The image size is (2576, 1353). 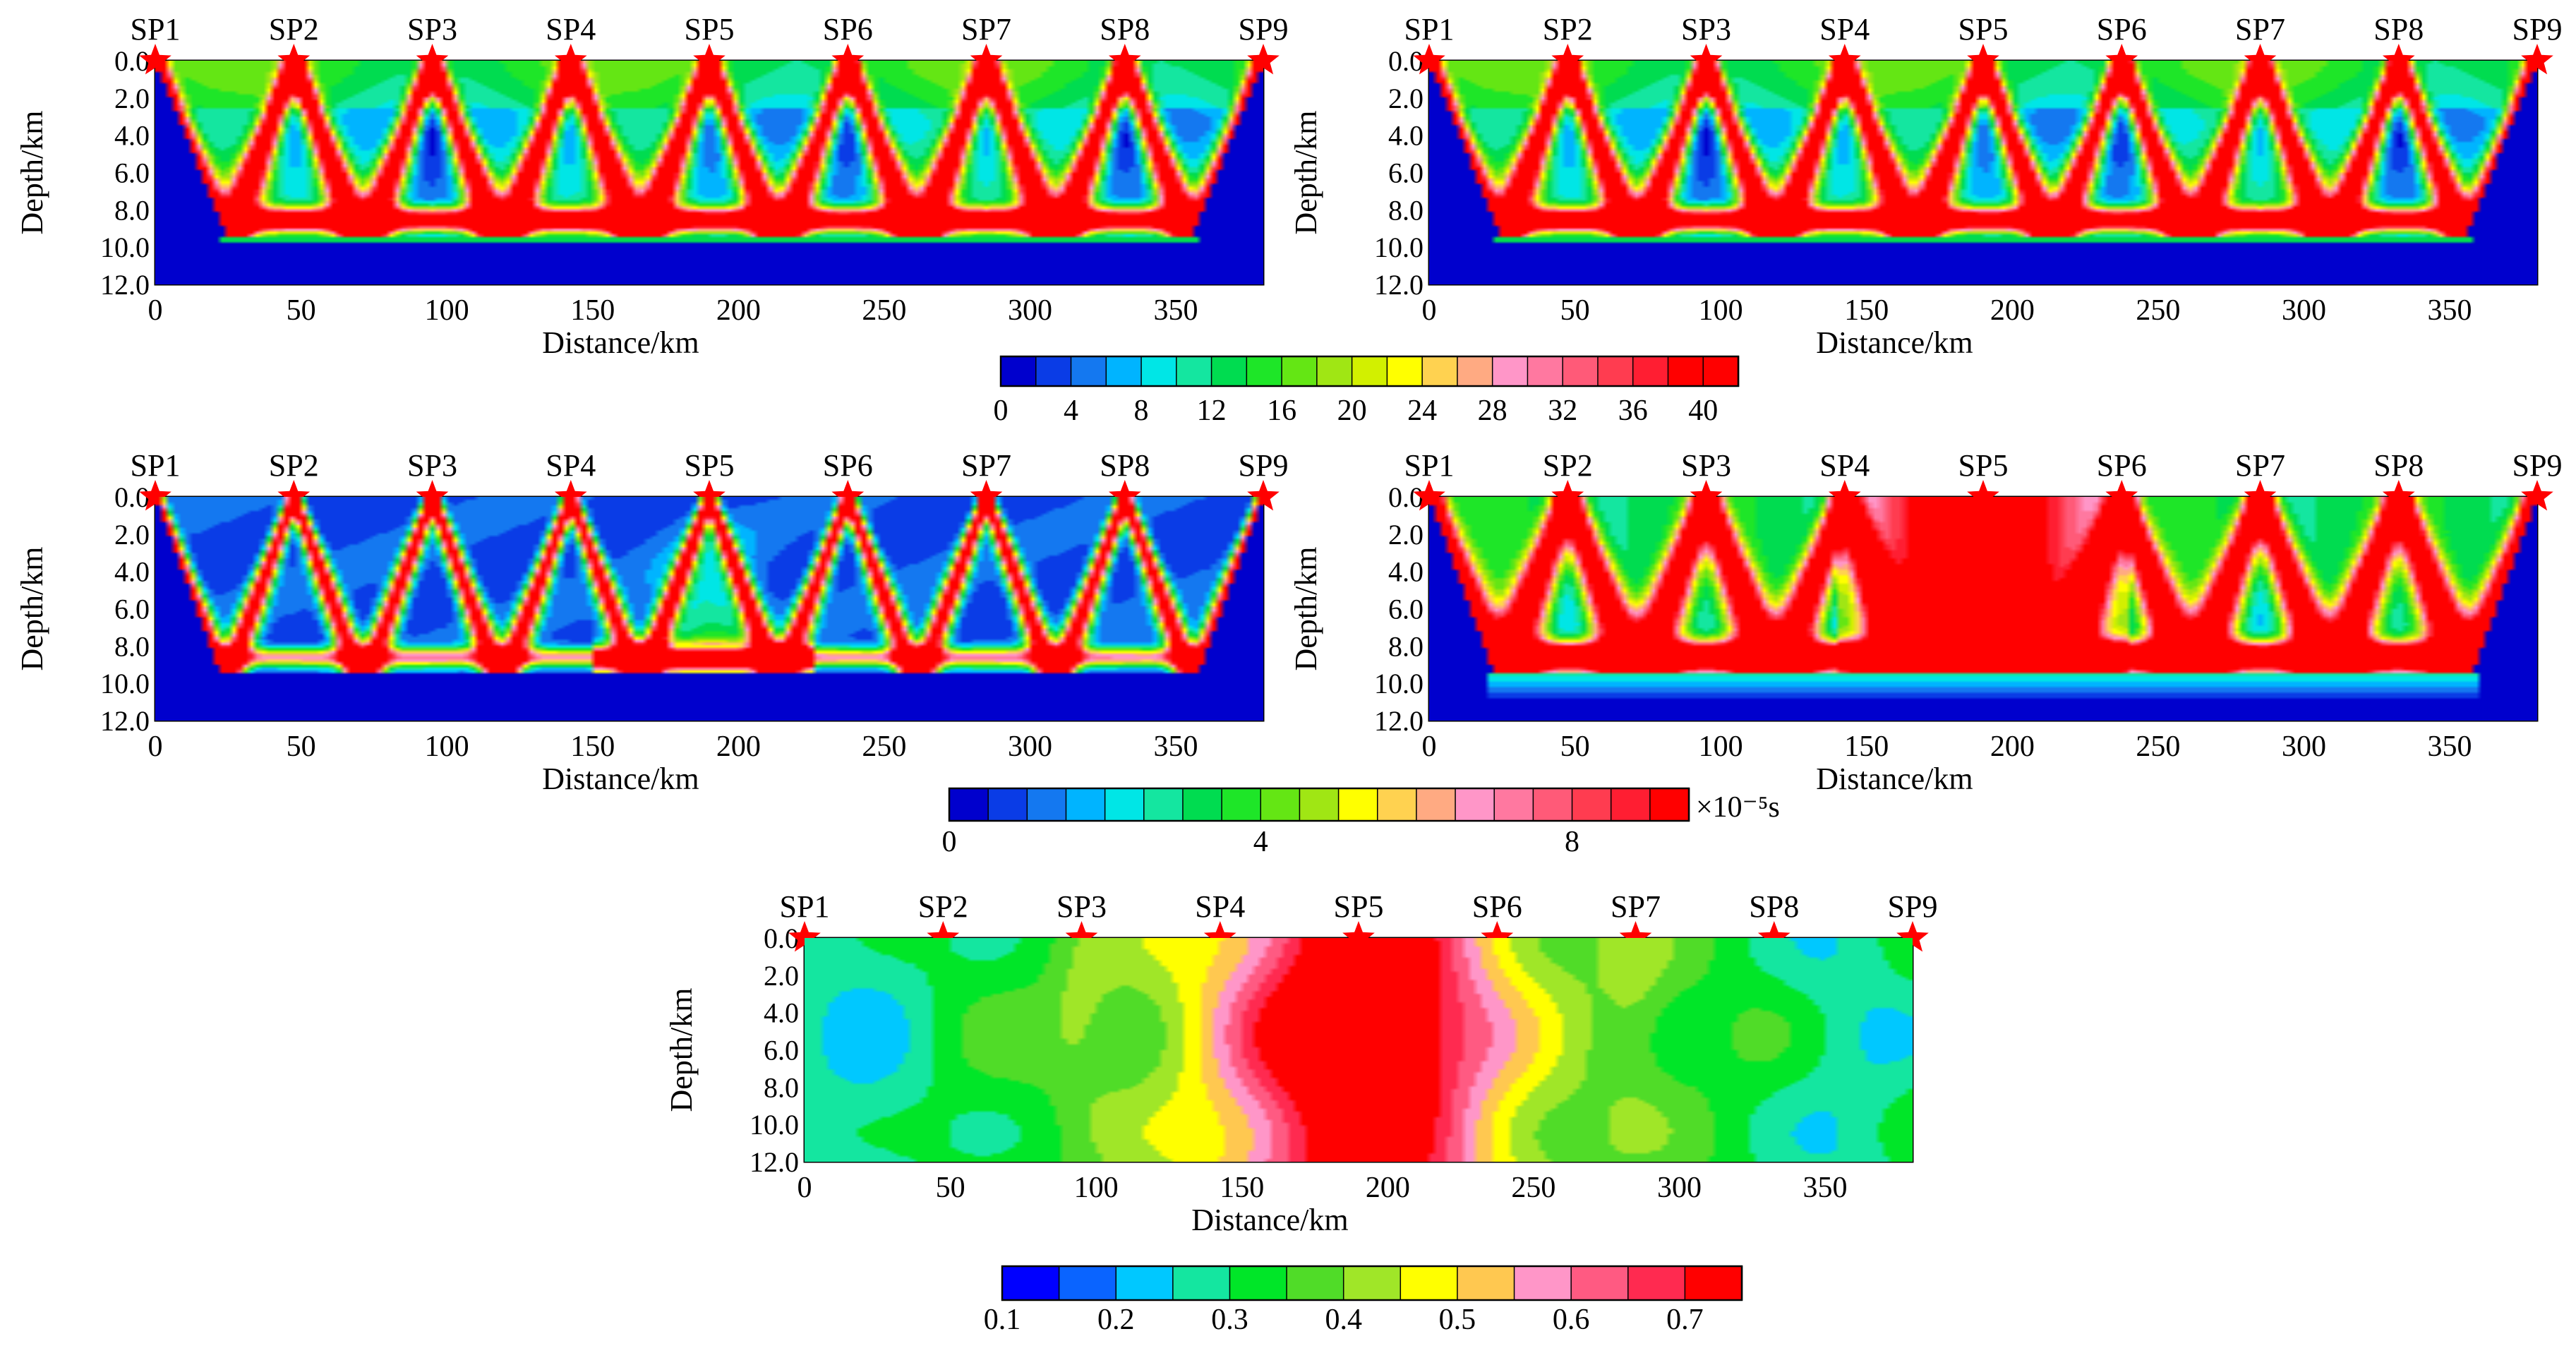 I want to click on colorbar-tick-label: 0.6, so click(x=1571, y=1320).